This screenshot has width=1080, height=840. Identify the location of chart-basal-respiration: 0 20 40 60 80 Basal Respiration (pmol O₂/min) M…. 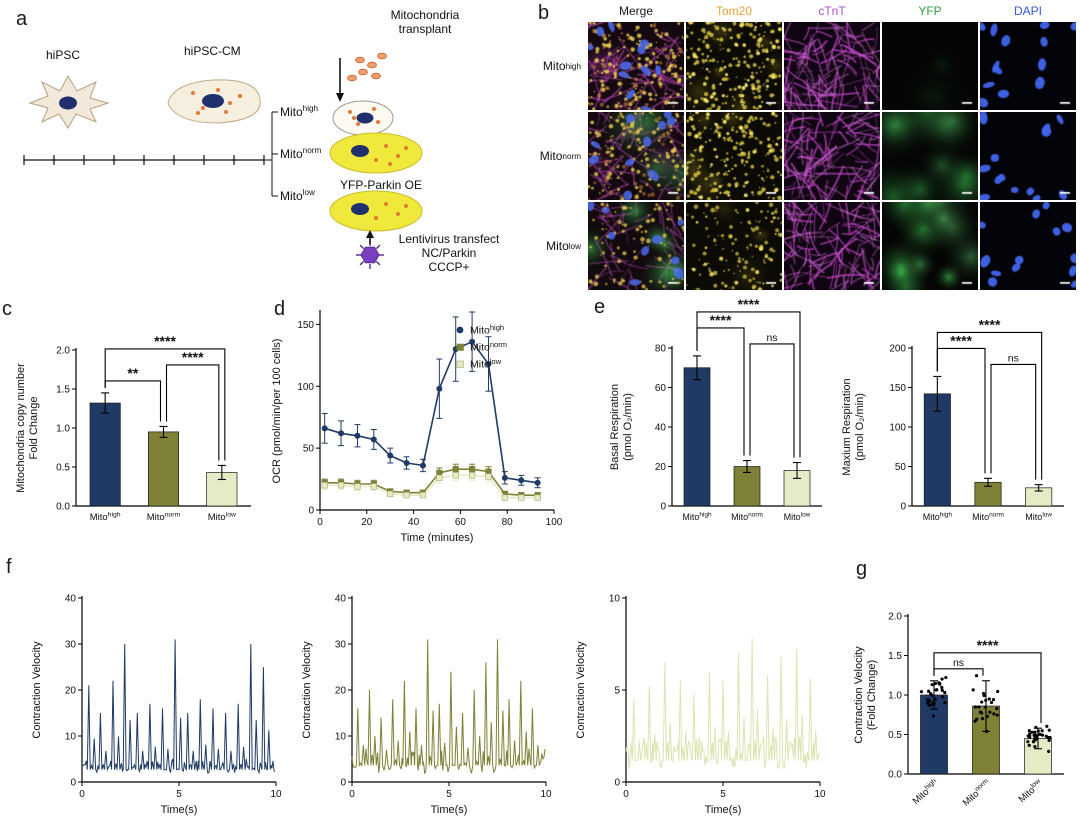
(715, 409).